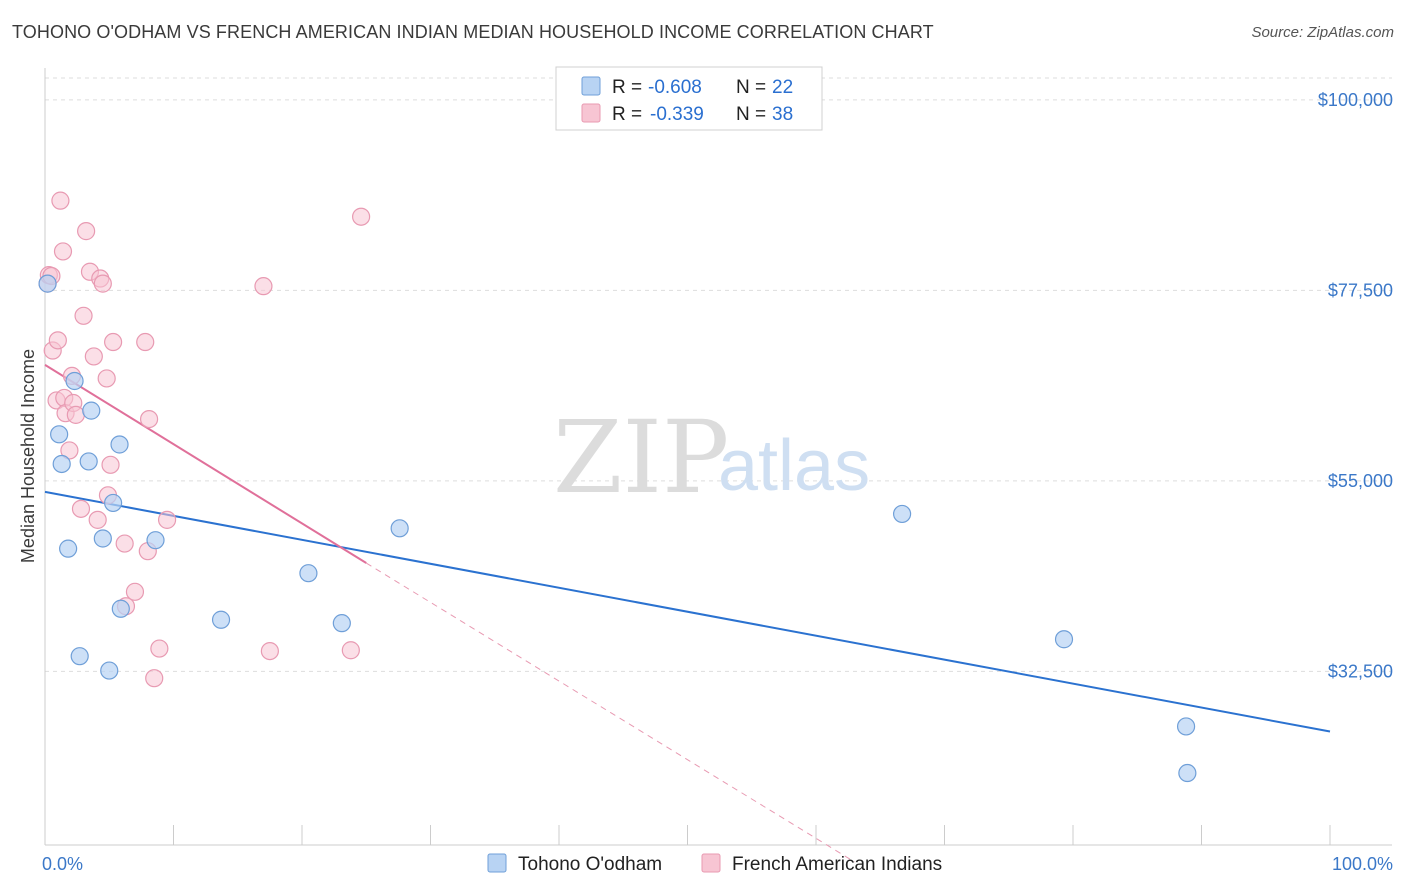  Describe the element at coordinates (837, 864) in the screenshot. I see `bottom-legend-label-2: French American Indians` at that location.